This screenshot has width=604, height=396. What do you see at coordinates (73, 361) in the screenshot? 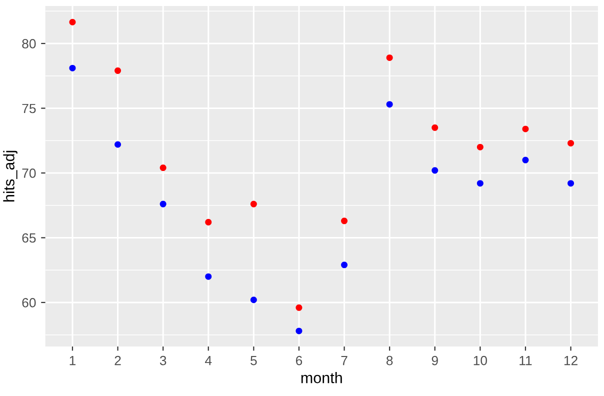
I see `x-tick-label: 1` at bounding box center [73, 361].